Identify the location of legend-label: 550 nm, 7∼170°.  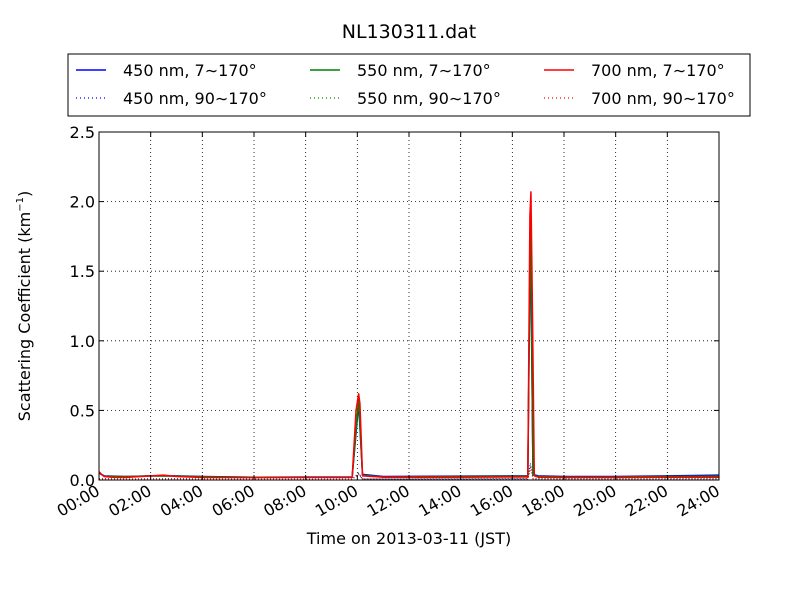
(424, 70).